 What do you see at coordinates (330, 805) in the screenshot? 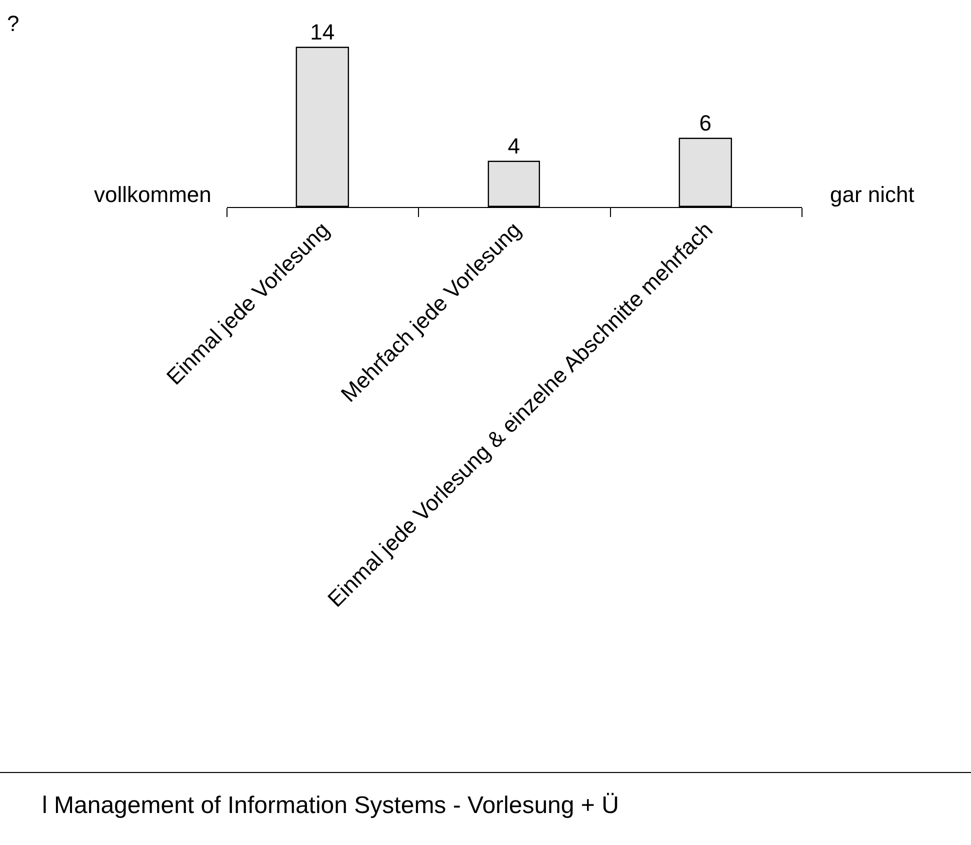
I see `text: l Management of Information Systems - Vorlesung + Ü` at bounding box center [330, 805].